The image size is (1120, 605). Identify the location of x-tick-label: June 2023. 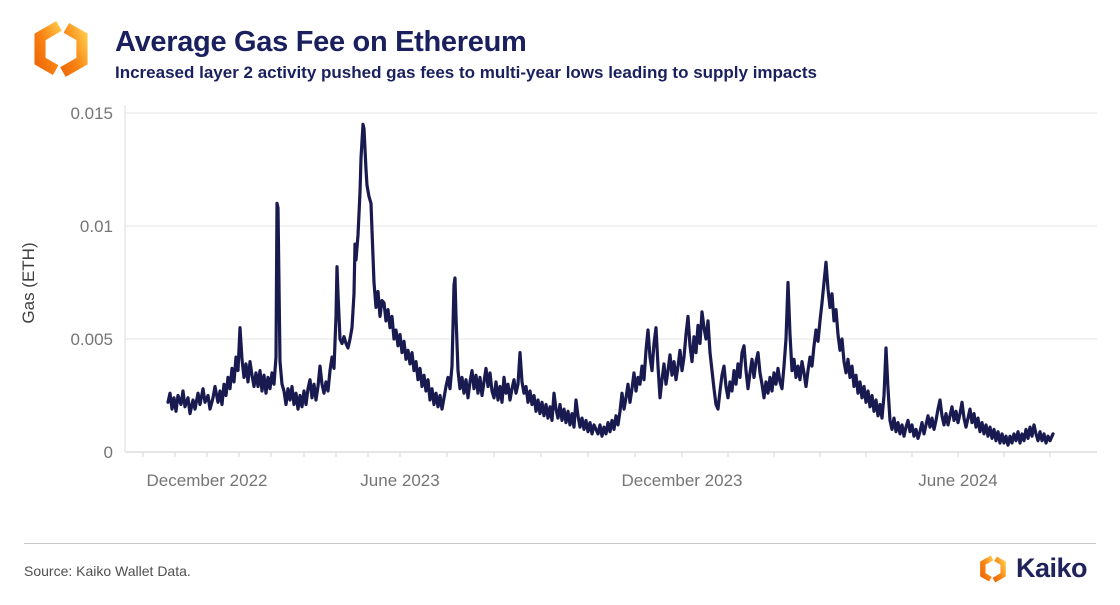
(399, 480).